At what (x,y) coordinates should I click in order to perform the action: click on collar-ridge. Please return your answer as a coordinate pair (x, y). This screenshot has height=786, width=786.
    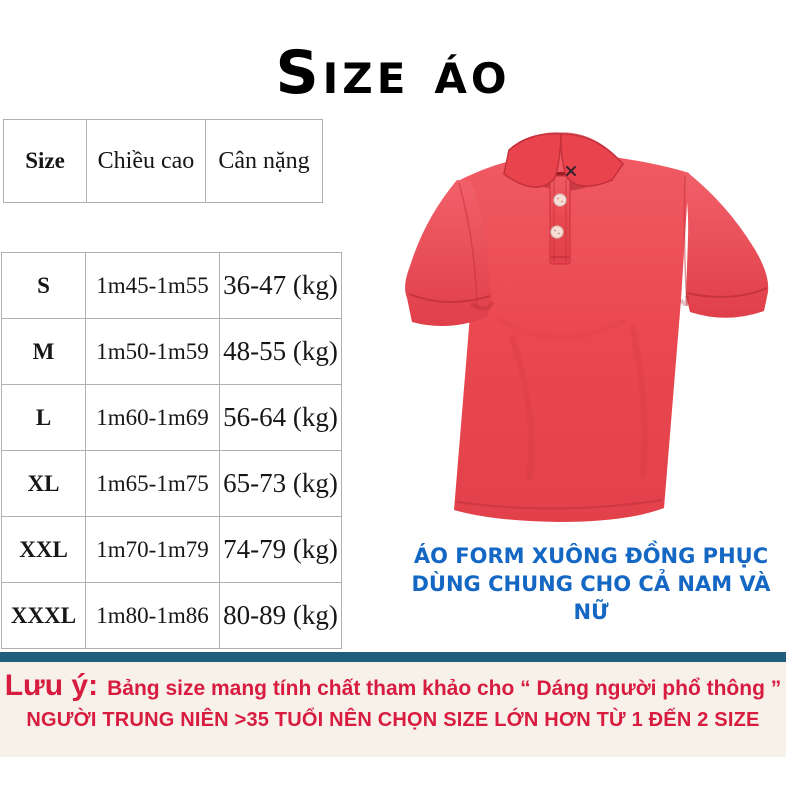
    Looking at the image, I should click on (566, 148).